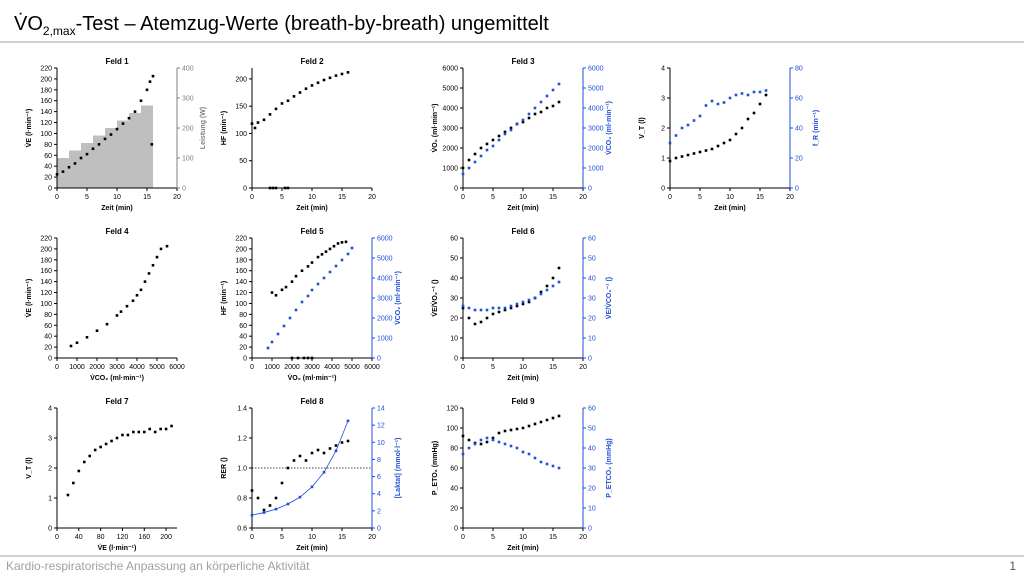  Describe the element at coordinates (117, 378) in the screenshot. I see `x-axis-label: V̇CO₂ (ml·min⁻¹)` at that location.